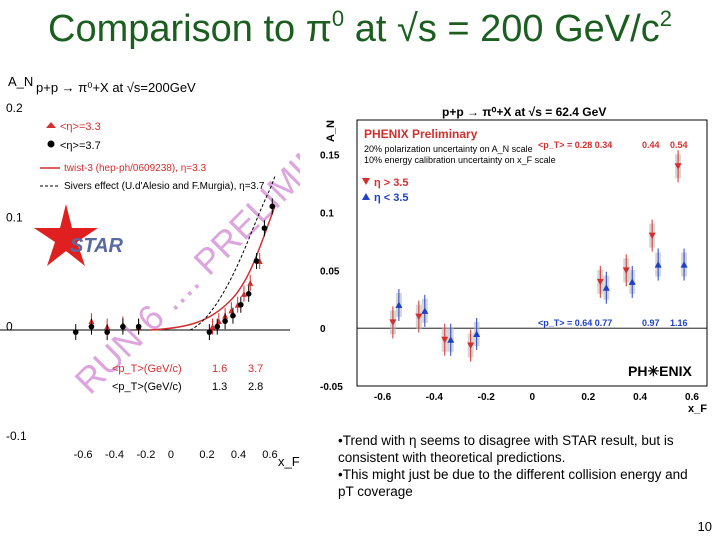 The image size is (720, 540). I want to click on left-xtick-label: 0, so click(171, 455).